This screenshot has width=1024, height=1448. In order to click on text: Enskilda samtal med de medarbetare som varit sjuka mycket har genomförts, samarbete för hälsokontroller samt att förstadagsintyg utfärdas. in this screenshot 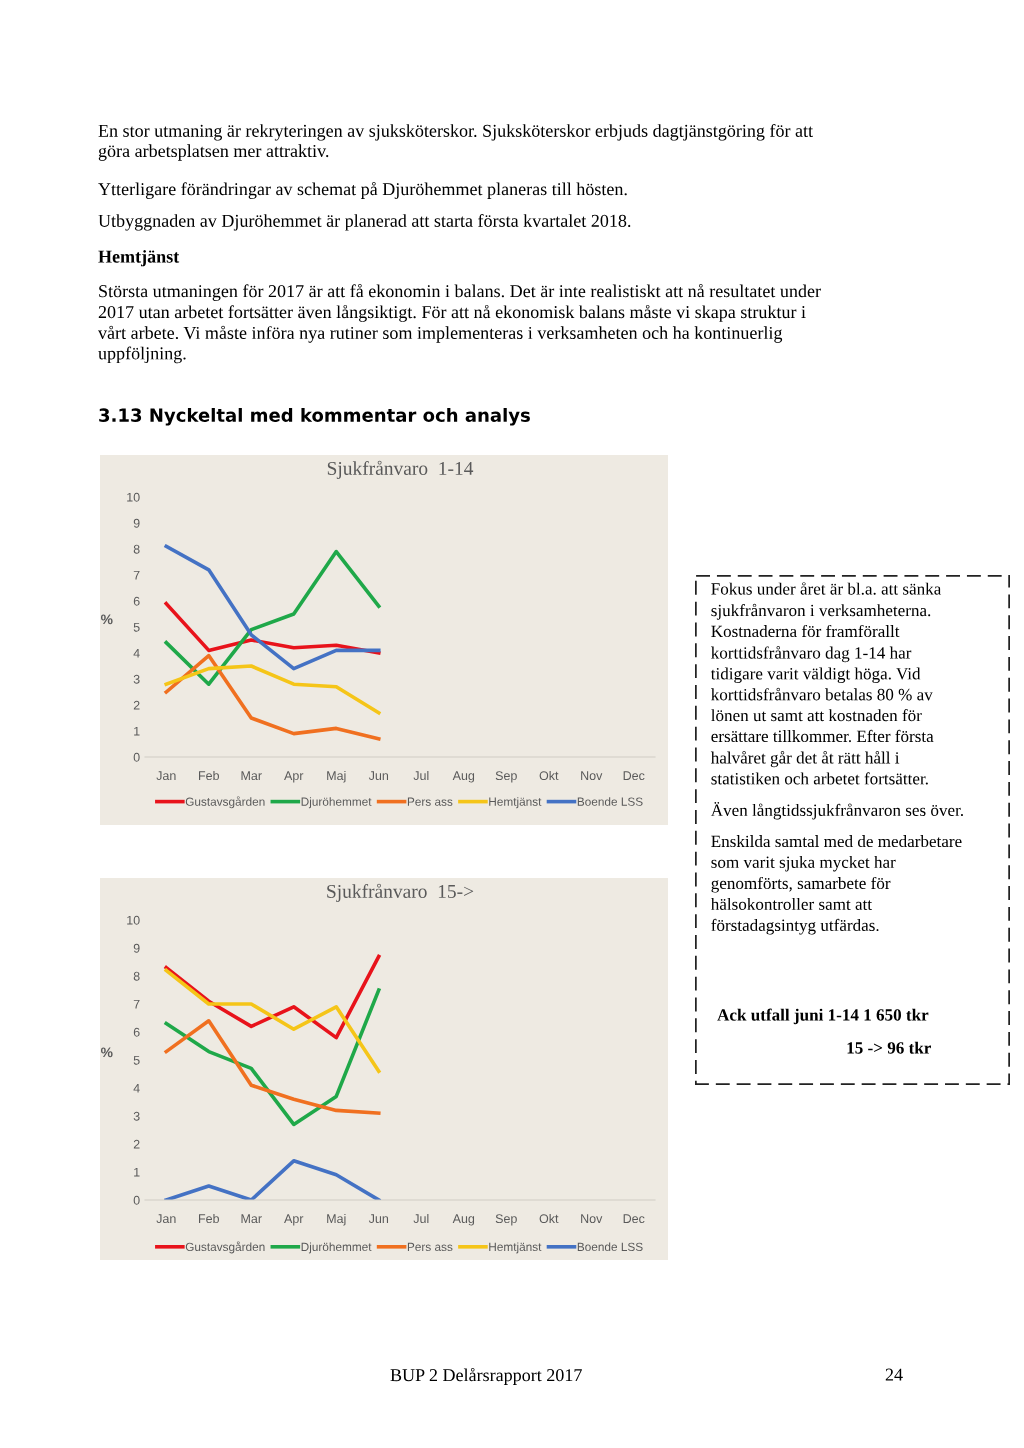, I will do `click(836, 885)`.